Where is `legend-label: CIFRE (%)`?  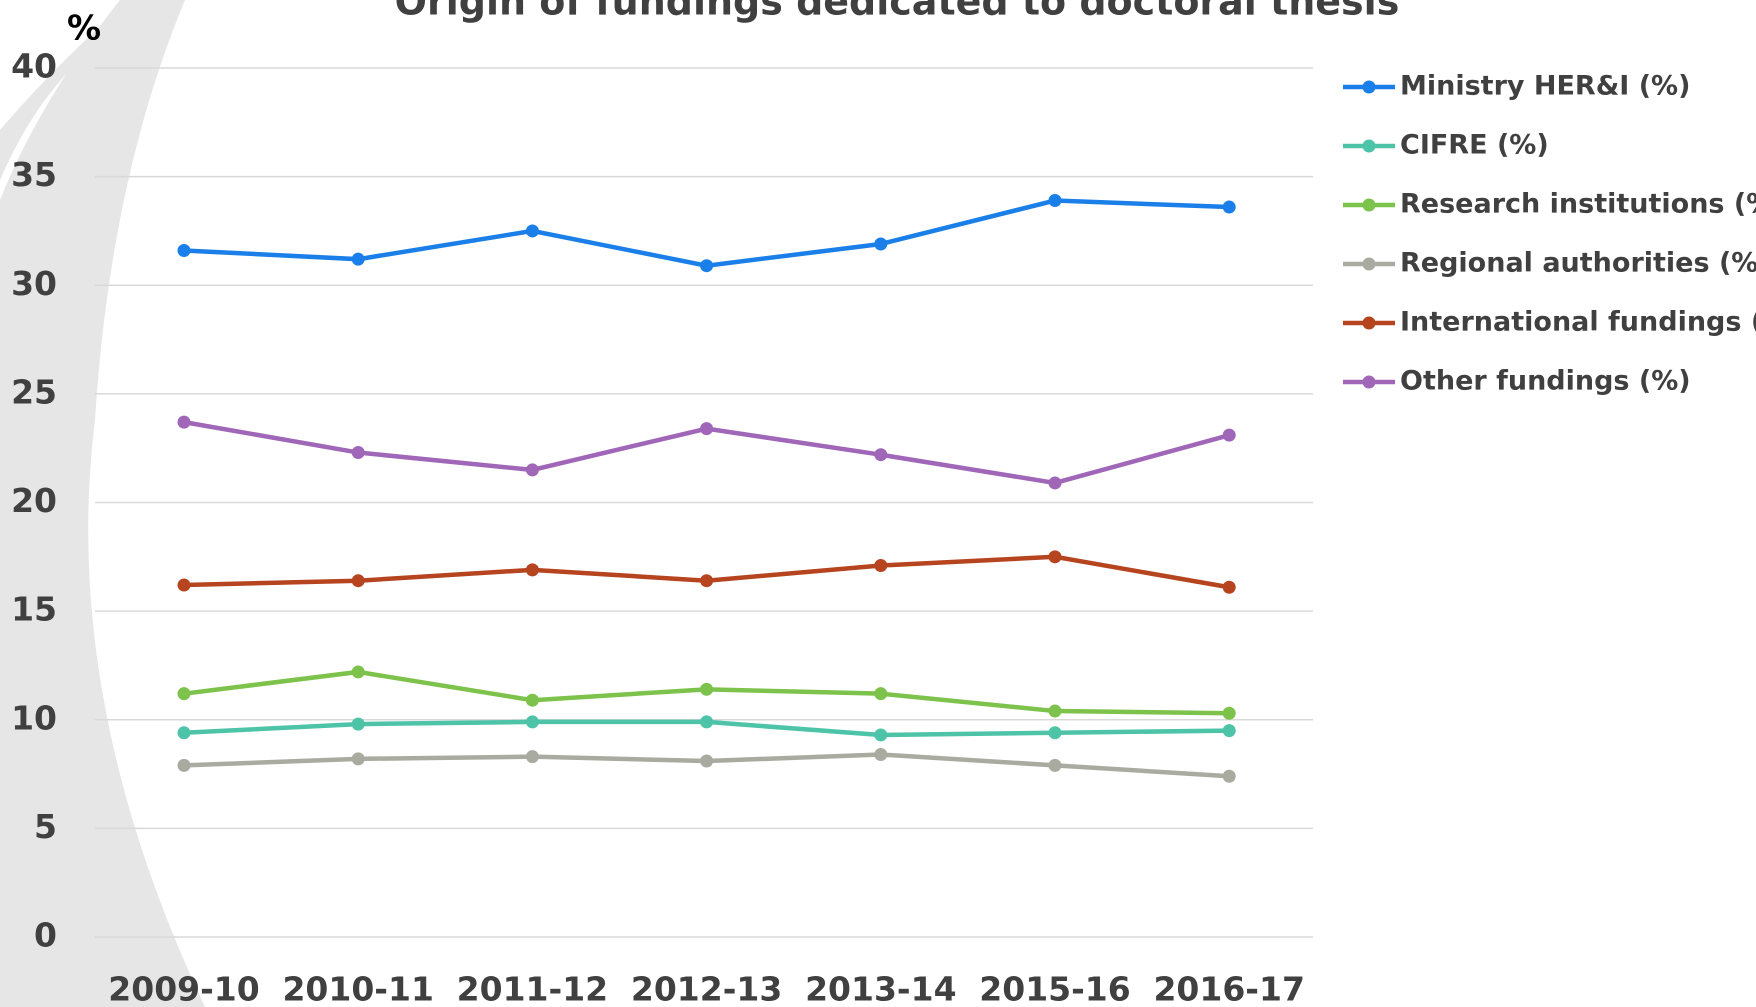 legend-label: CIFRE (%) is located at coordinates (1474, 145).